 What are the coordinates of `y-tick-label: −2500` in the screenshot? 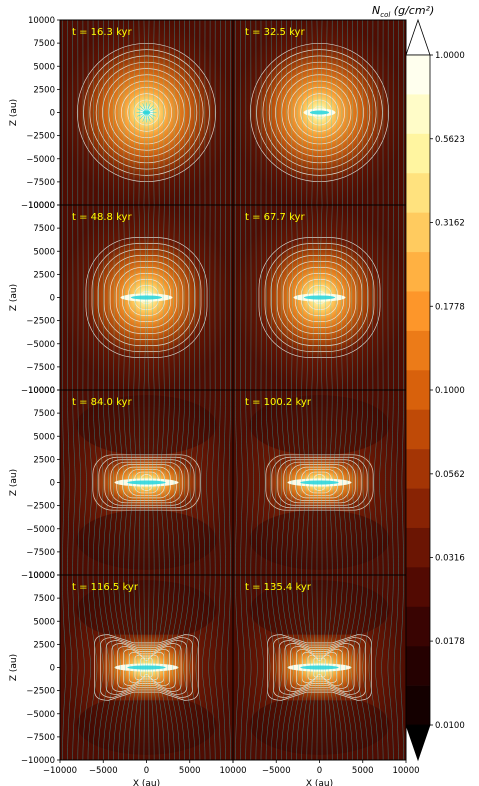 It's located at (40, 692).